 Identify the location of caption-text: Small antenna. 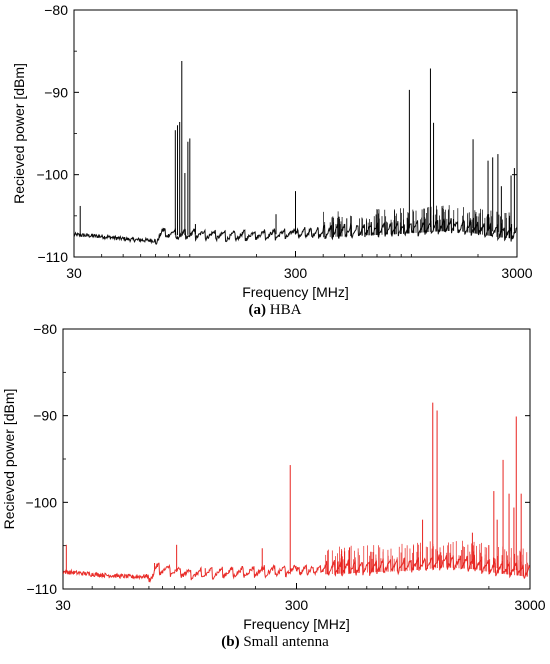
(284, 642).